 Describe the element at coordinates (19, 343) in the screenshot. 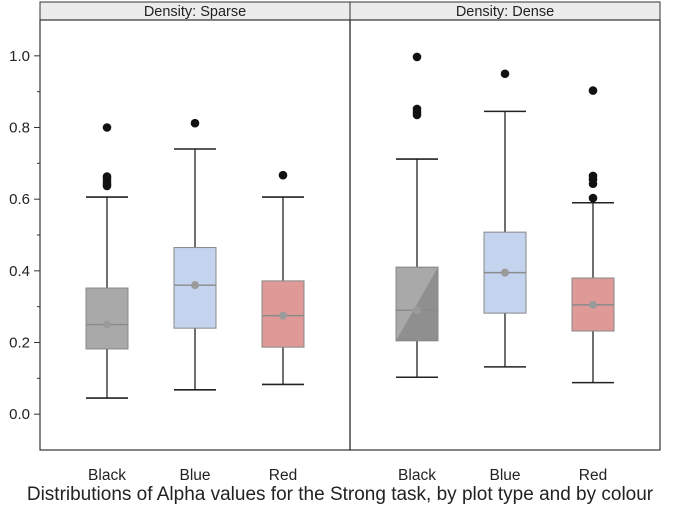

I see `y-tick-label: 0.2` at that location.